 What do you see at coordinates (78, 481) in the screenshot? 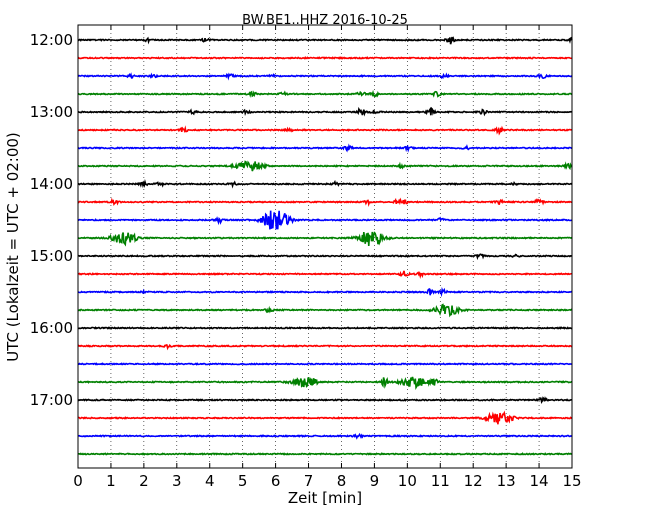
I see `x-tick-label: 0` at bounding box center [78, 481].